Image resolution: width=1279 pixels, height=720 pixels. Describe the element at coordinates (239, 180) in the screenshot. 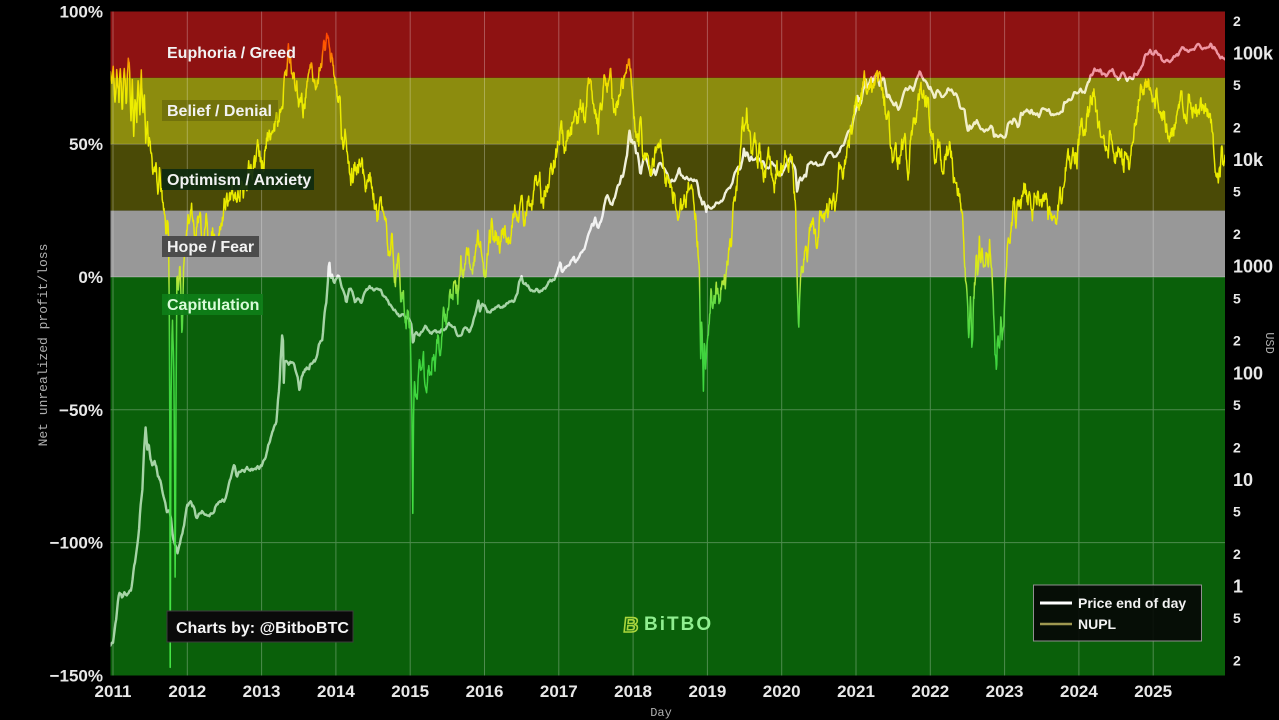

I see `svg-text: Optimism / Anxiety` at that location.